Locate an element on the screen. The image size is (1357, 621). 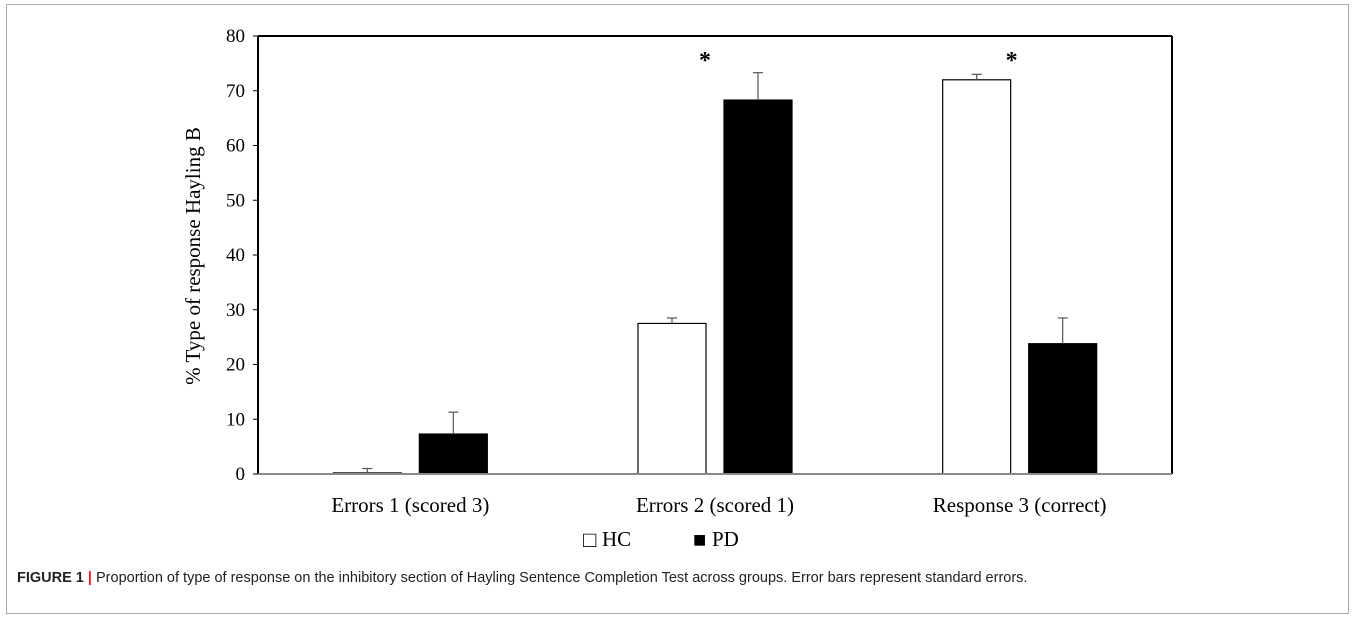
y-tick-label-40: 40 is located at coordinates (235, 255).